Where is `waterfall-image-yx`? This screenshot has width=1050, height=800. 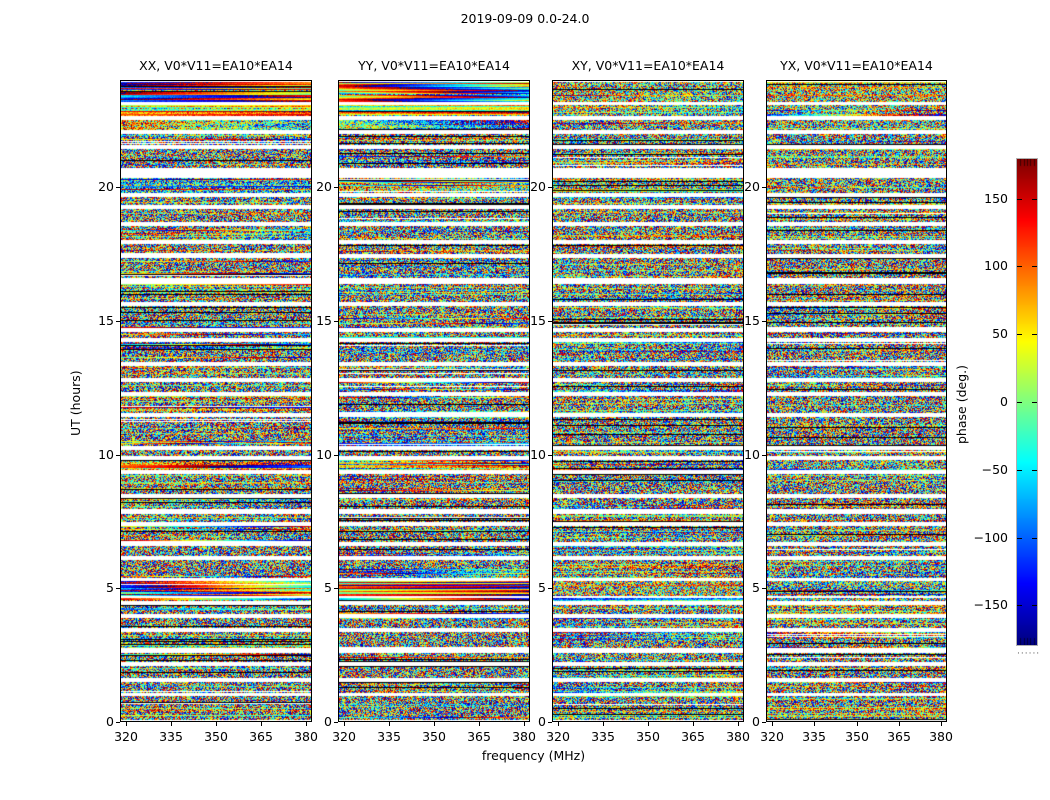
waterfall-image-yx is located at coordinates (856, 401).